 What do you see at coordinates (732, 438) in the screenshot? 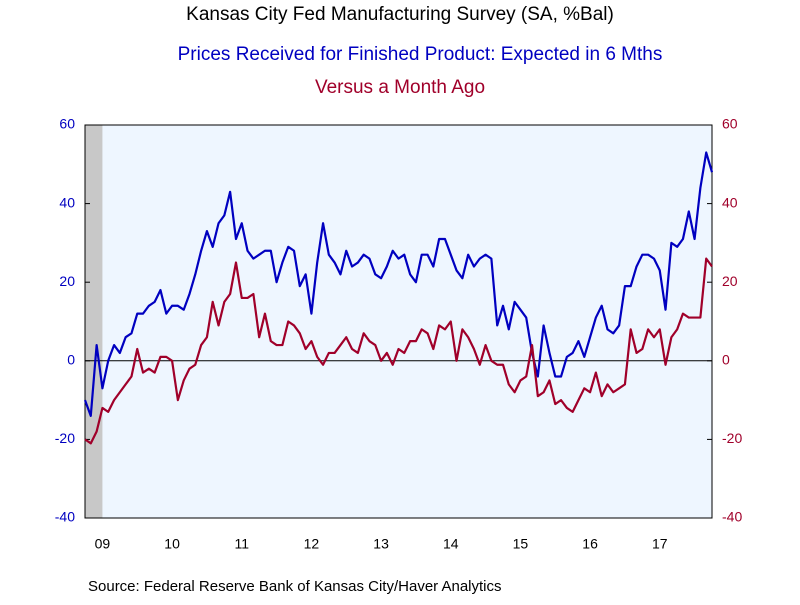
I see `y2-tick-label: -20` at bounding box center [732, 438].